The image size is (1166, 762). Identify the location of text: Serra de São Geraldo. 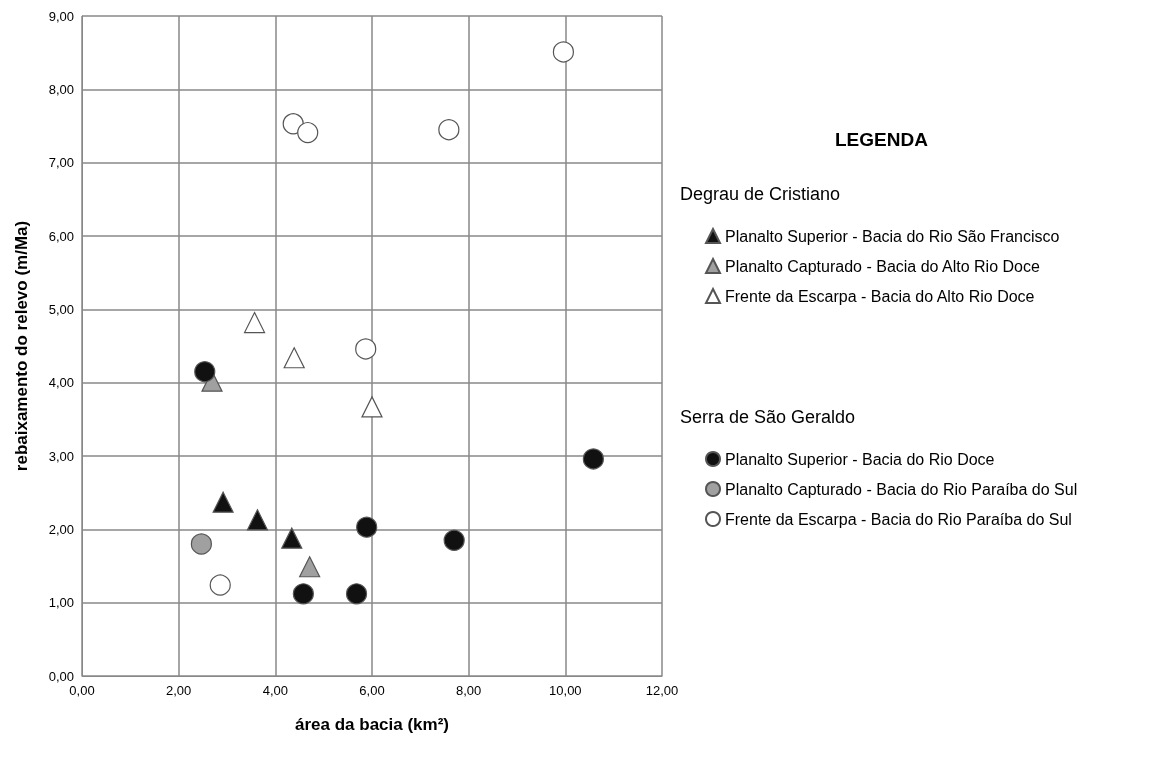
(768, 417).